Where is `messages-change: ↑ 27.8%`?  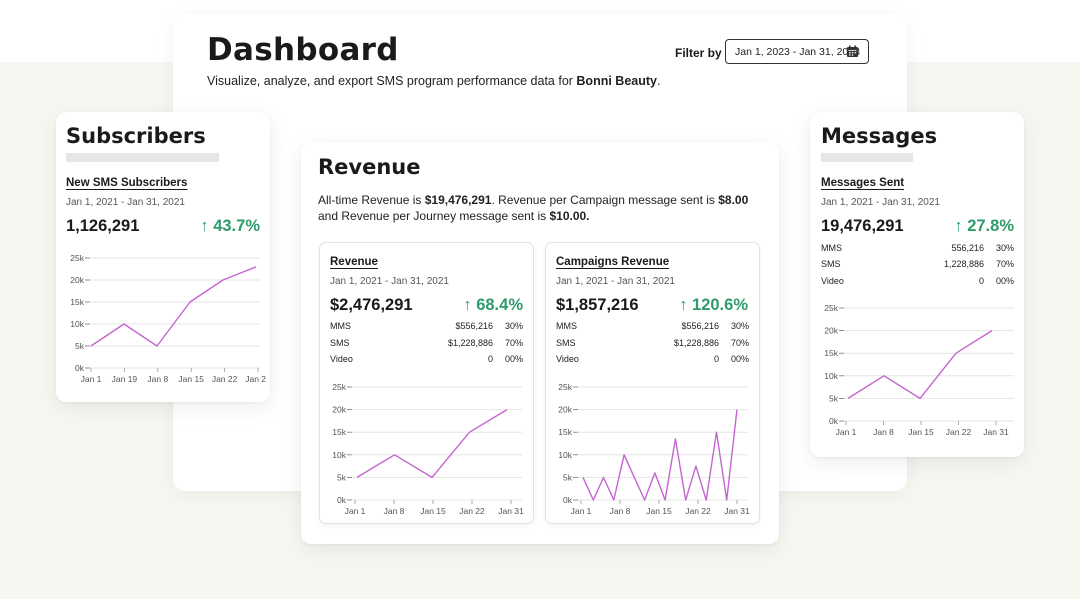 messages-change: ↑ 27.8% is located at coordinates (984, 226).